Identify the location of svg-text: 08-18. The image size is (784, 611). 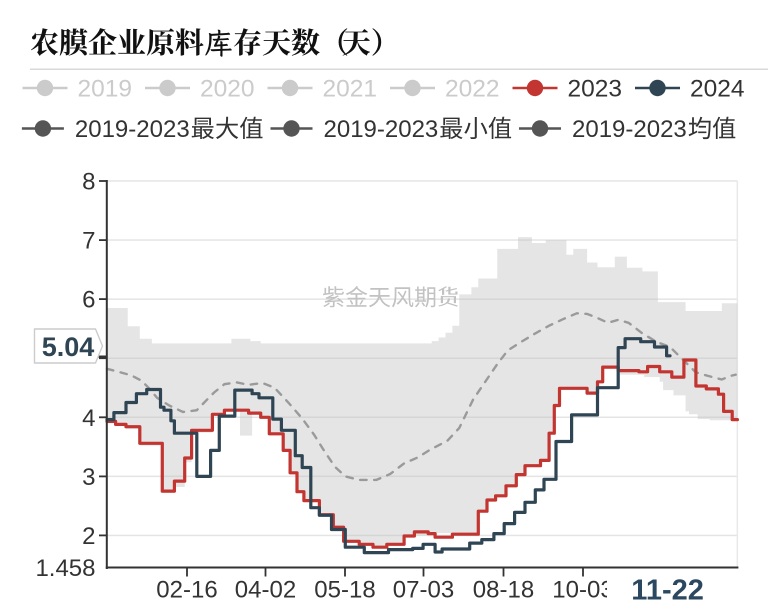
(503, 590).